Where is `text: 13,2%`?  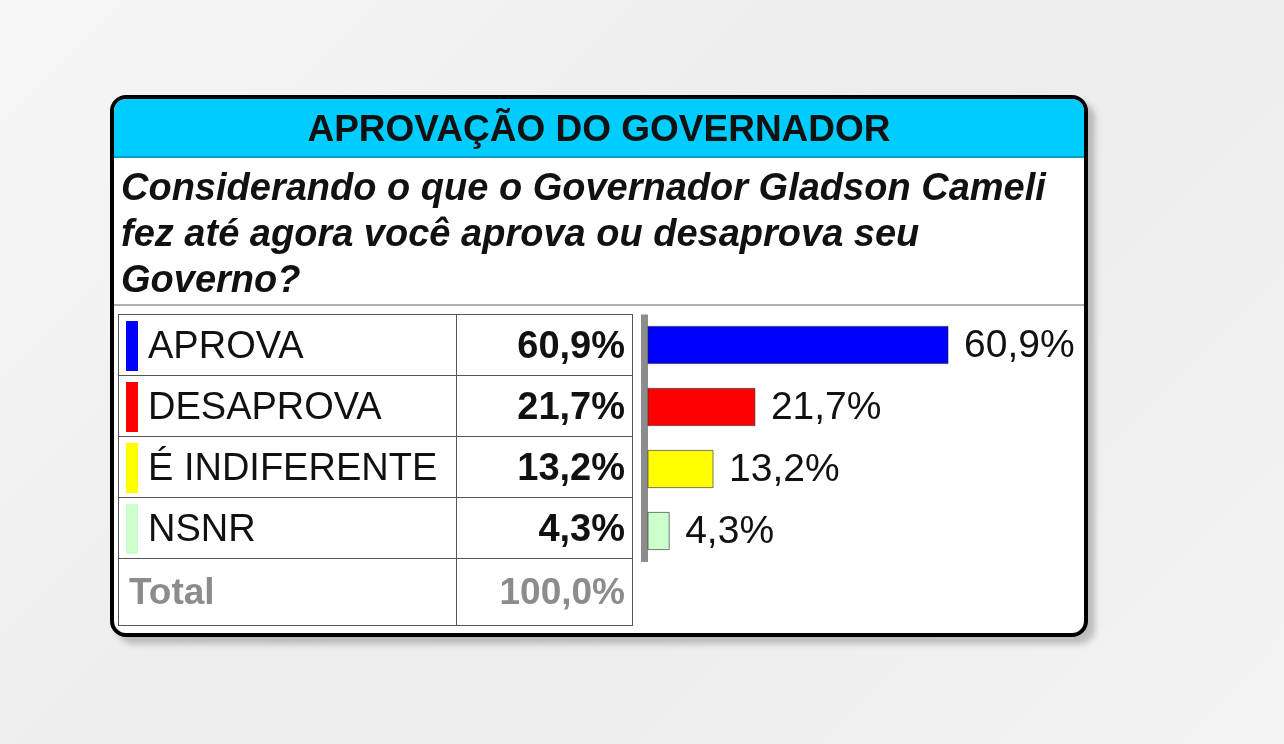 text: 13,2% is located at coordinates (784, 467).